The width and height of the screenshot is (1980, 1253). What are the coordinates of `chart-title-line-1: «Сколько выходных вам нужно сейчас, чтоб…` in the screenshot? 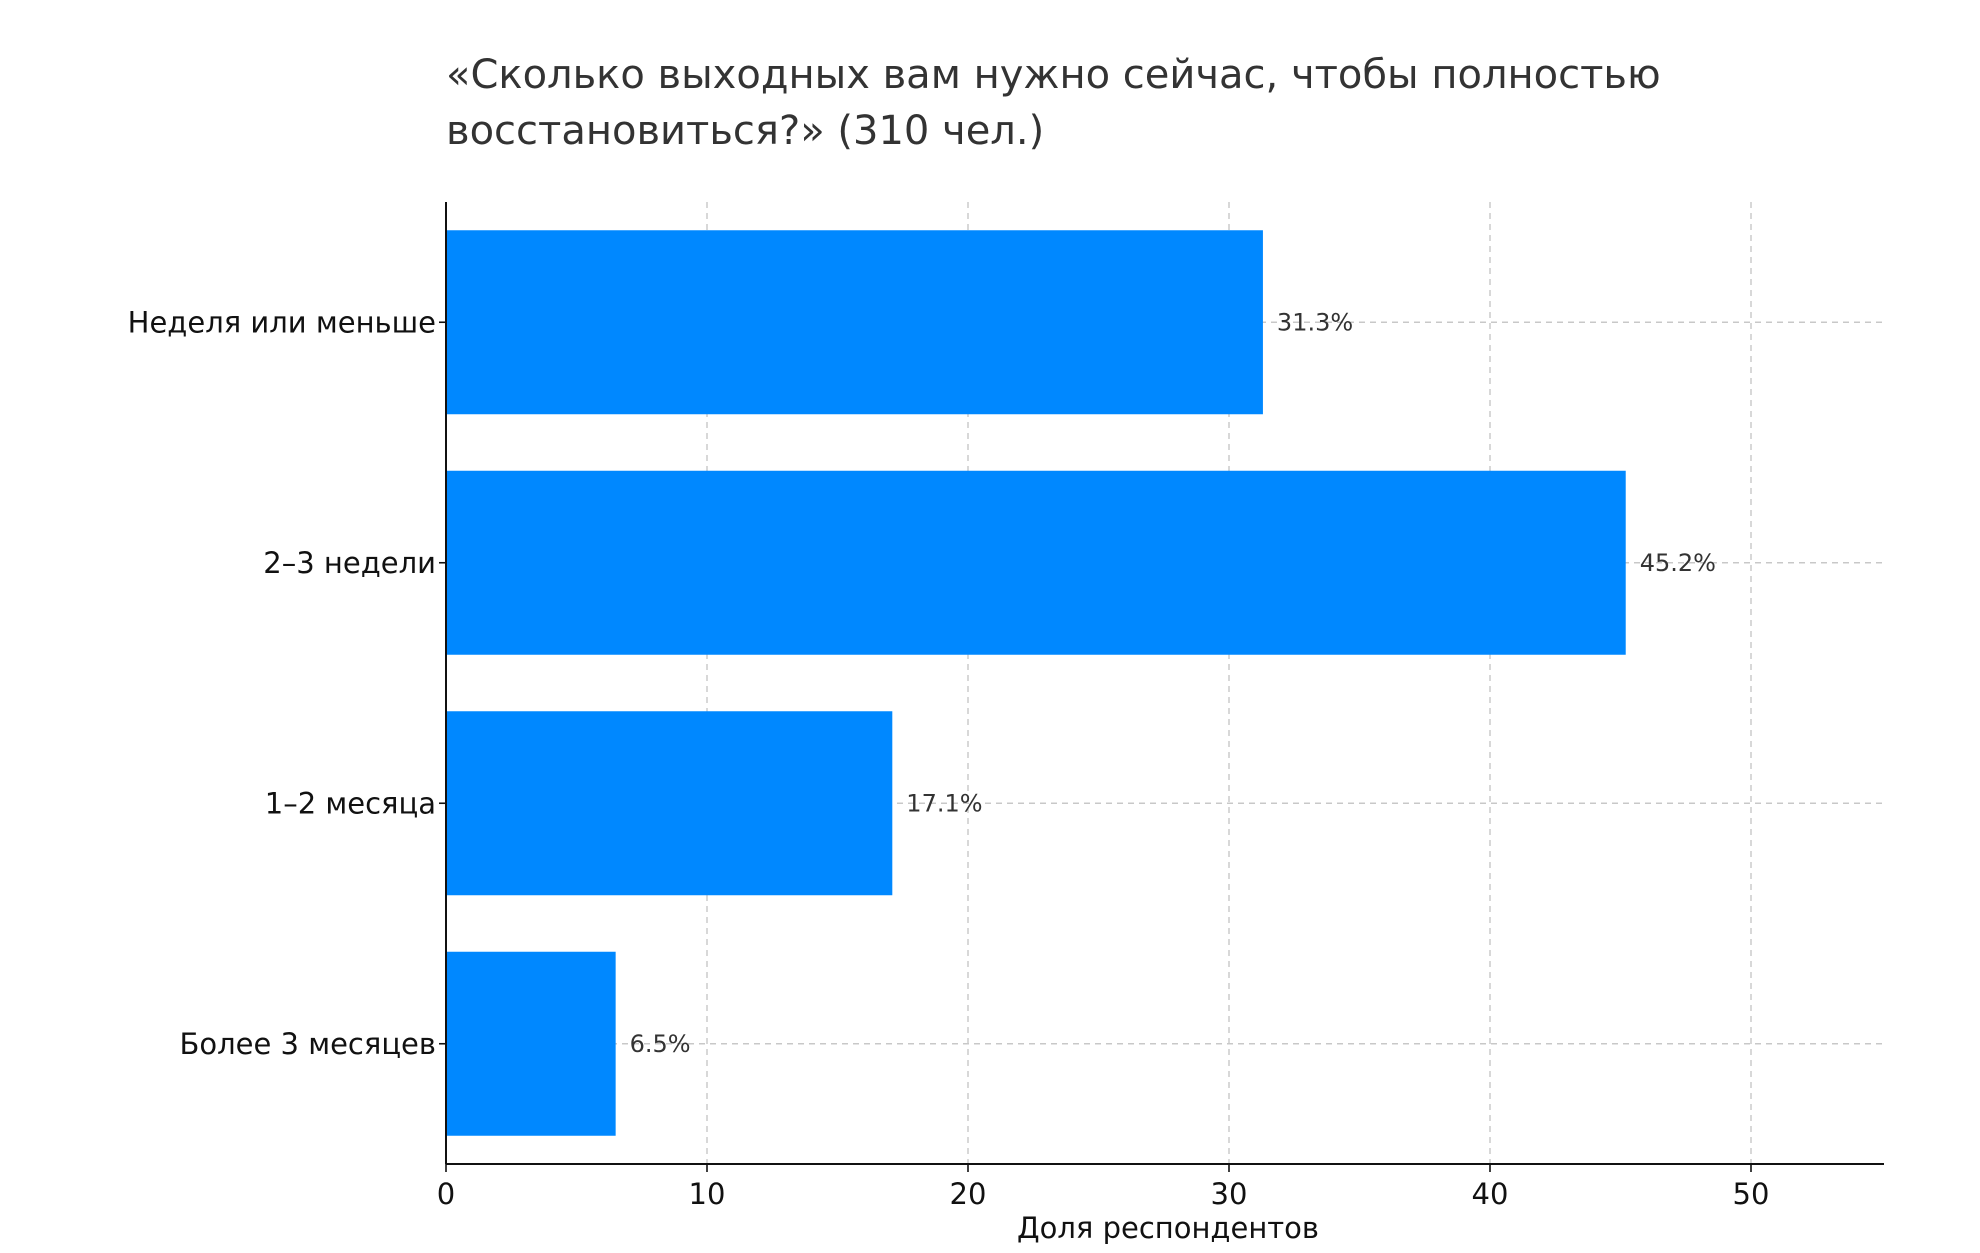 It's located at (1053, 75).